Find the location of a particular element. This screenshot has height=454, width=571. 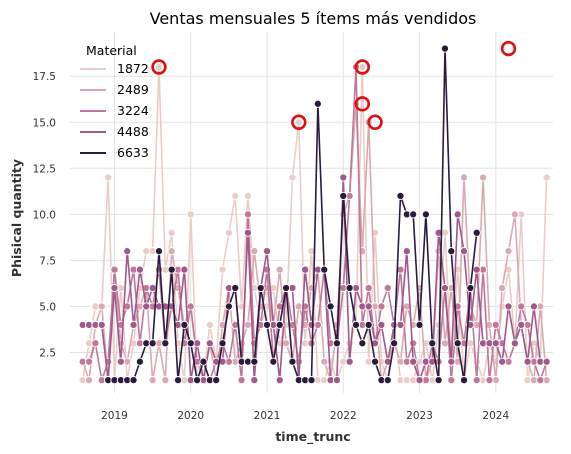

legend-label: 4488 is located at coordinates (133, 131).